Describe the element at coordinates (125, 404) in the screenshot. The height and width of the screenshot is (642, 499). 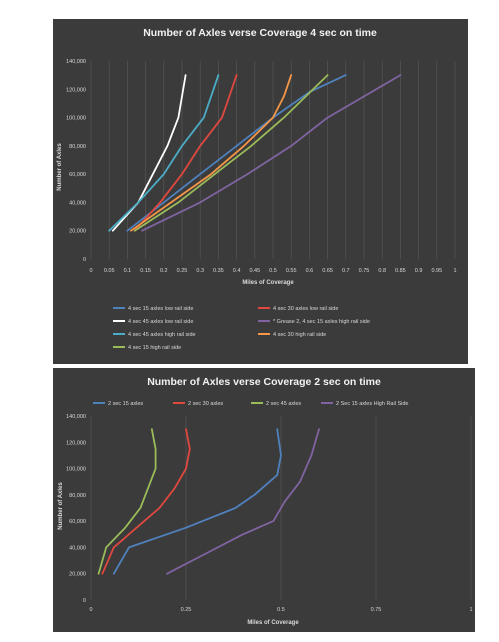
I see `legend-label: 2 sec 15 axles` at that location.